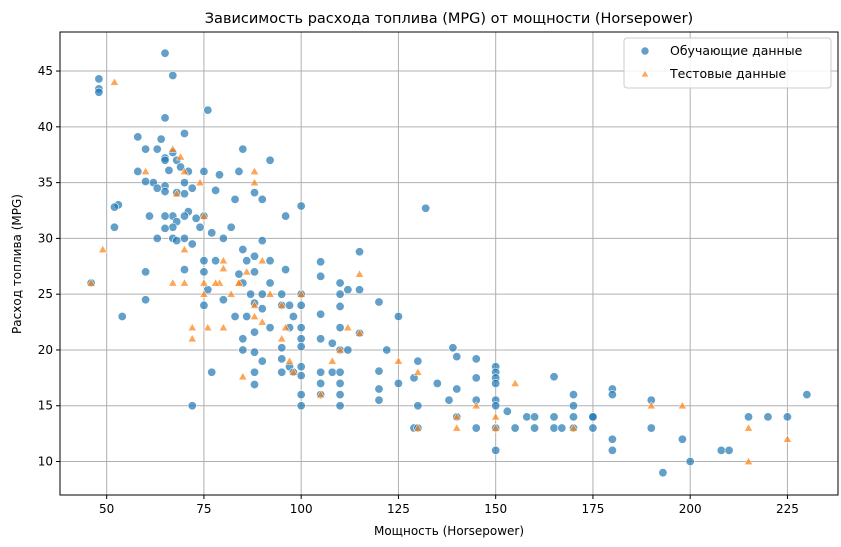  What do you see at coordinates (106, 509) in the screenshot?
I see `x-tick-label: 50` at bounding box center [106, 509].